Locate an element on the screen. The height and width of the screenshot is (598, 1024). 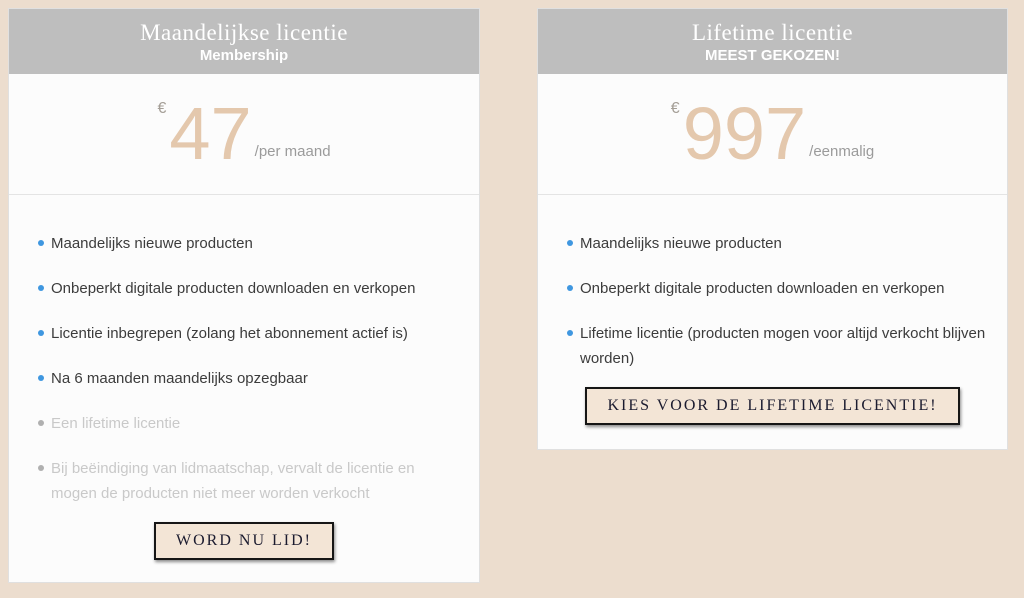
price-section-lifetime: € 997 /eenmalig is located at coordinates (772, 134).